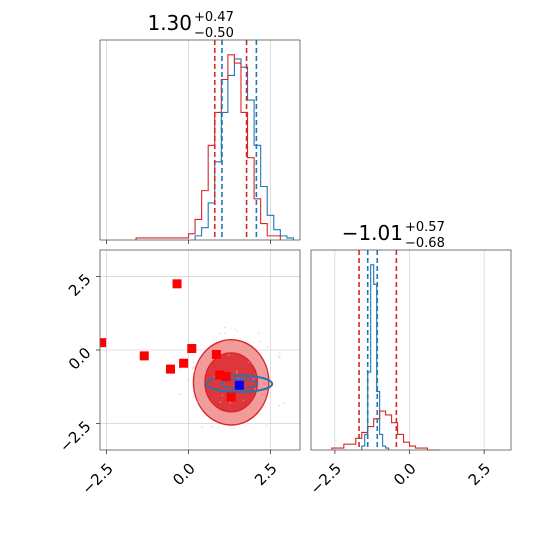  Describe the element at coordinates (425, 227) in the screenshot. I see `panel-title-upper-error: +0.57` at that location.